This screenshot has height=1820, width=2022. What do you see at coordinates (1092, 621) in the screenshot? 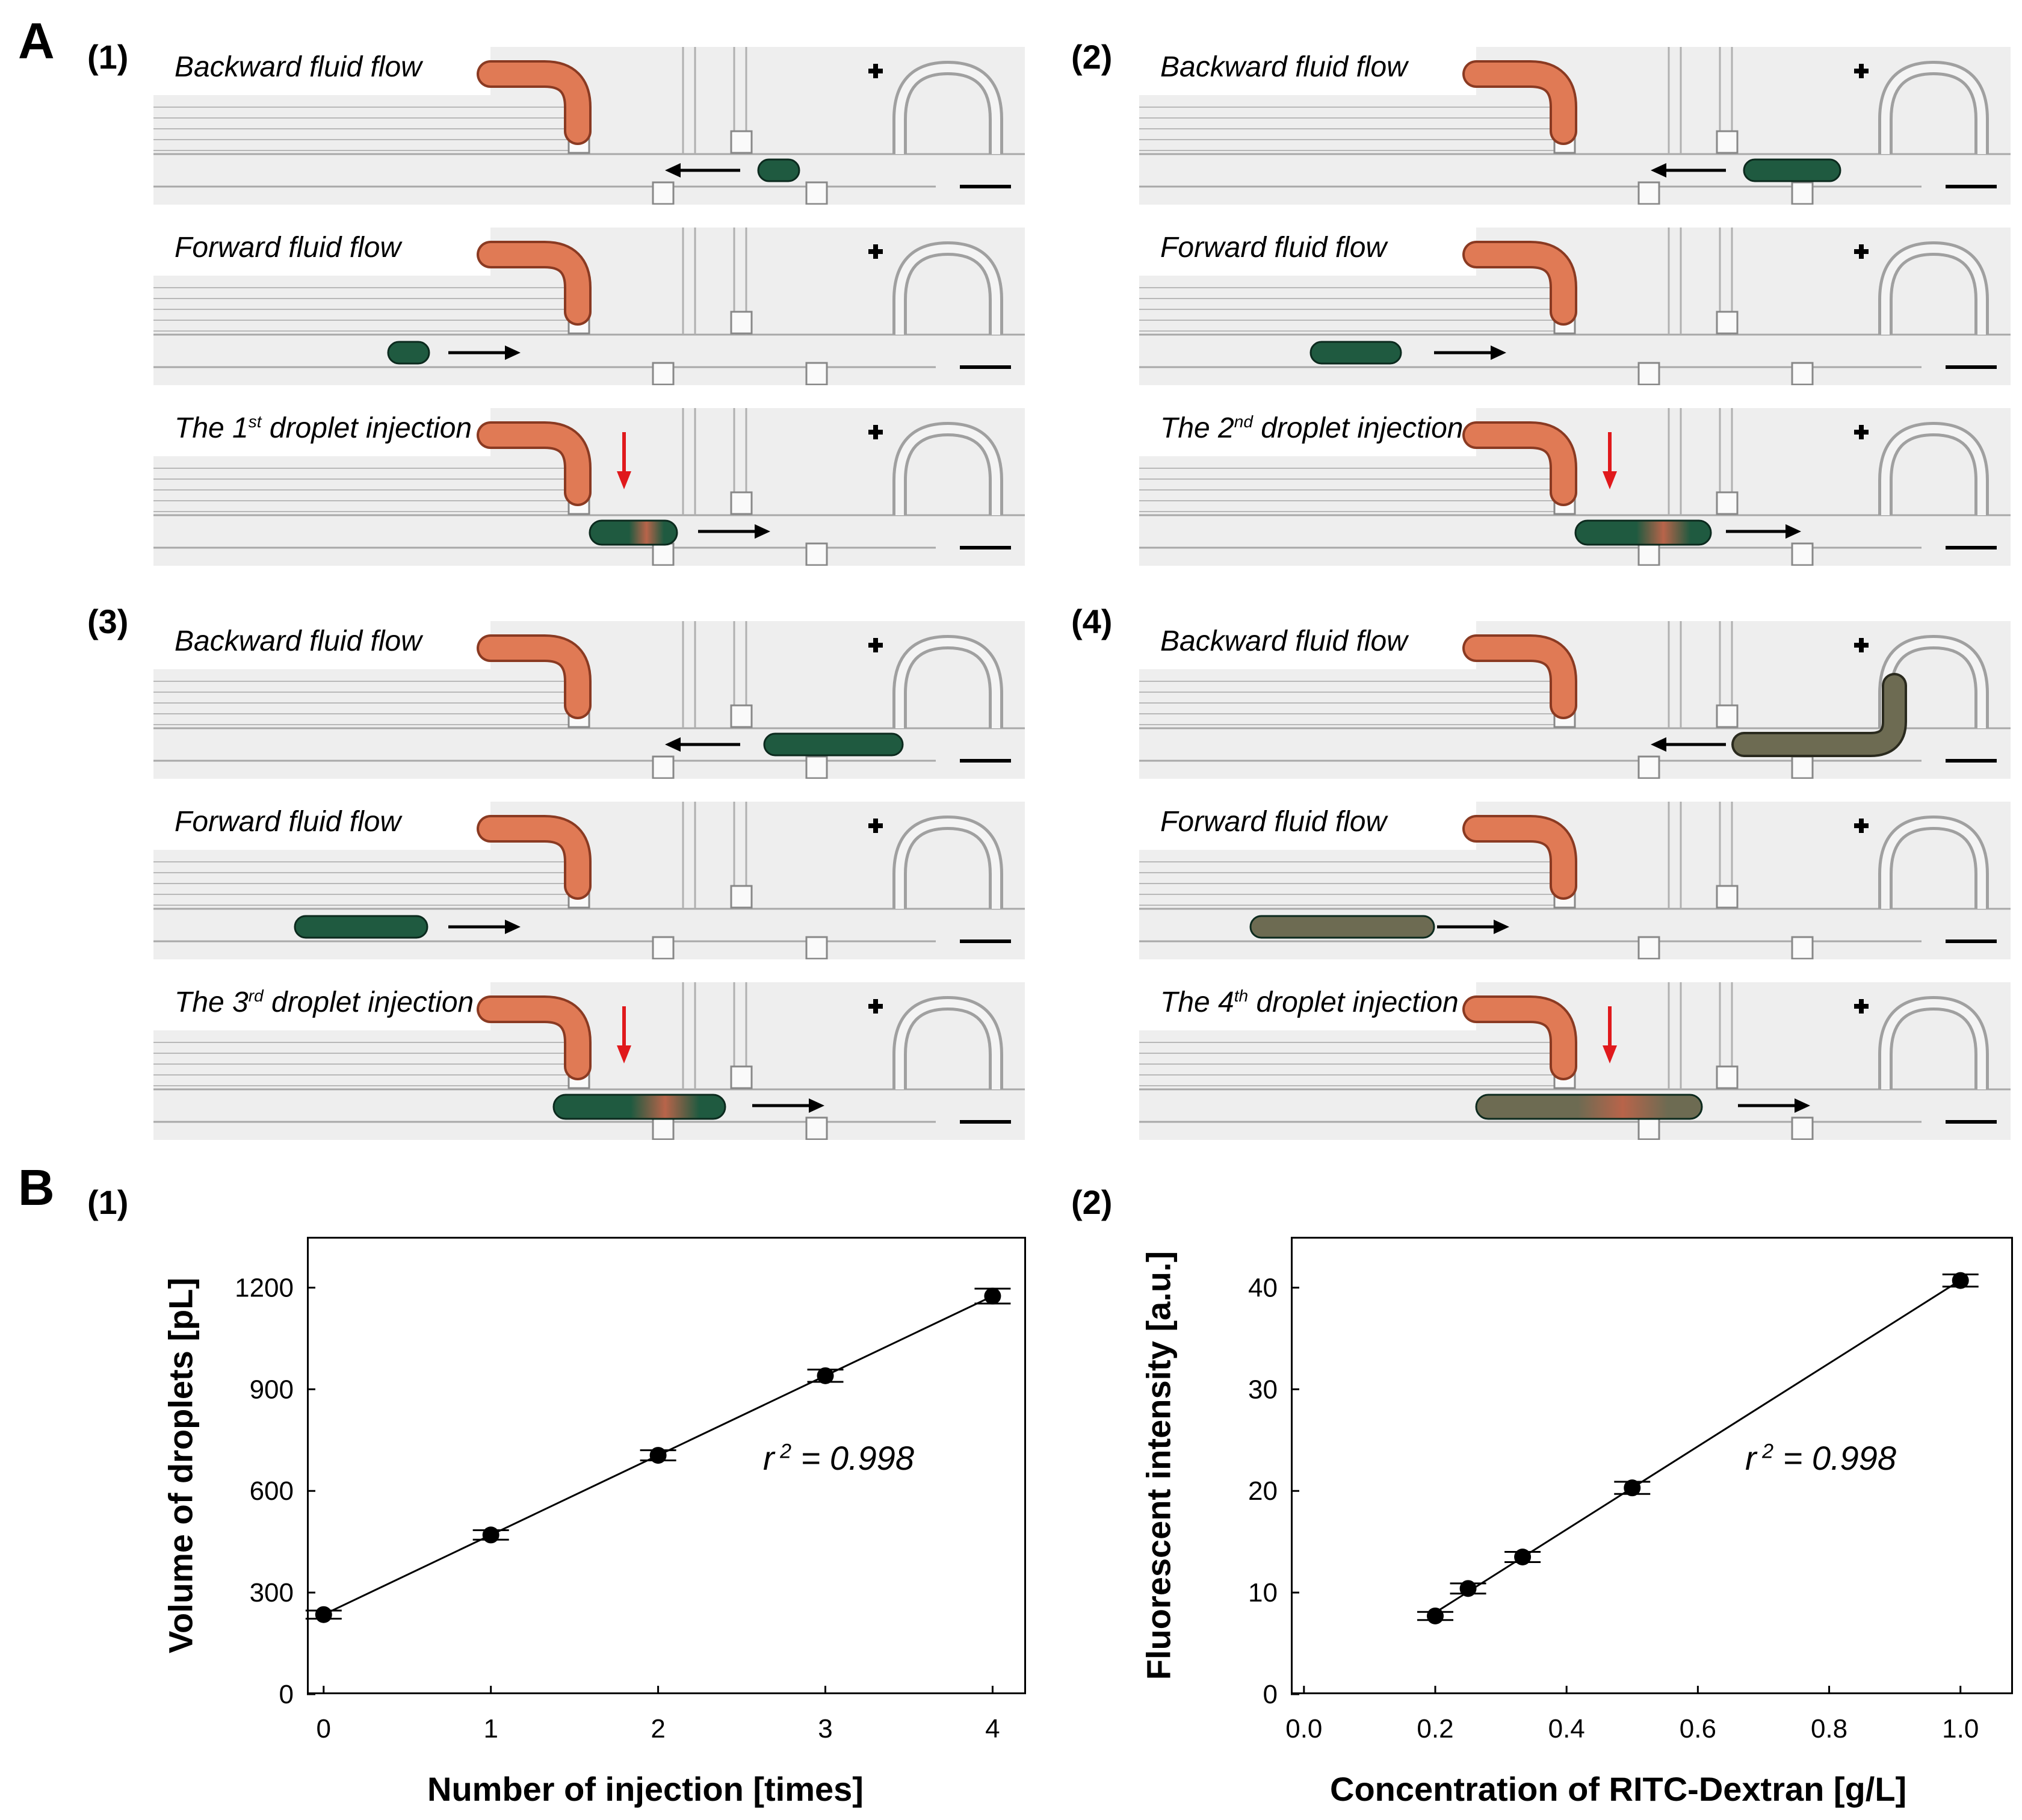
I see `subpanel-label-4: (4)` at bounding box center [1092, 621].